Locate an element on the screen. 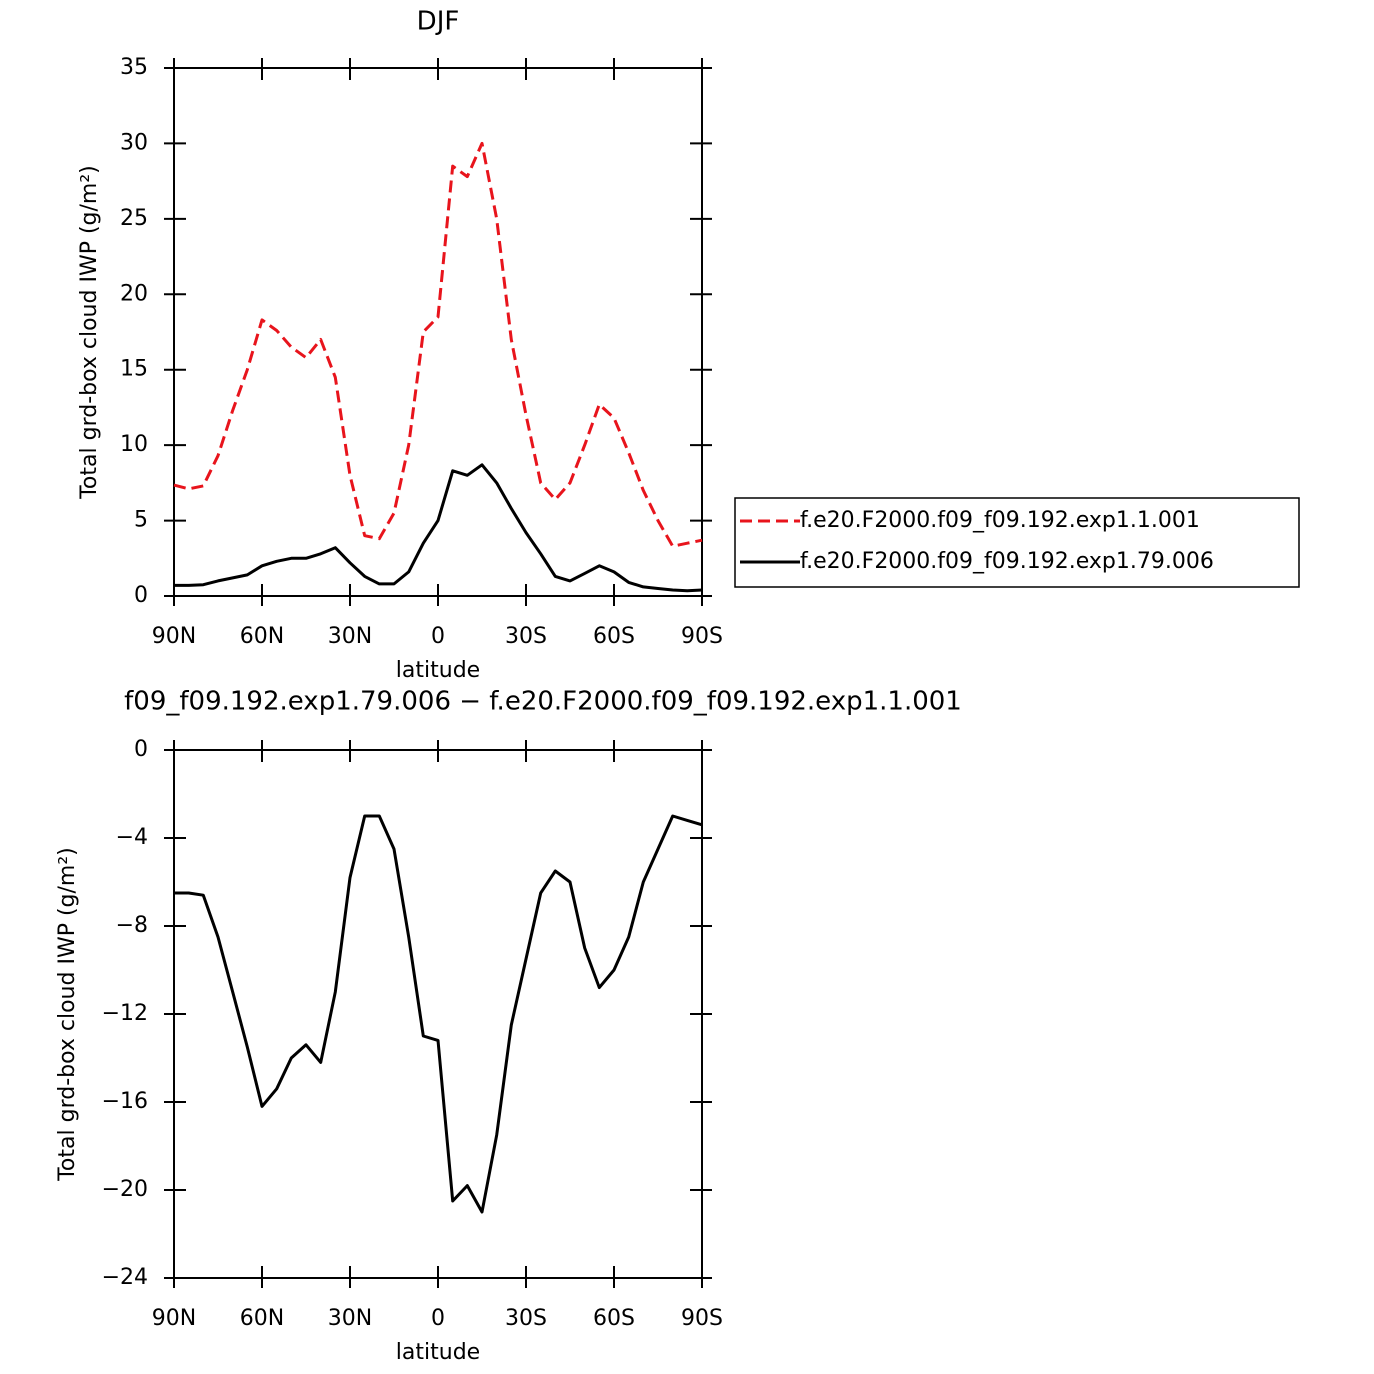 Image resolution: width=1374 pixels, height=1374 pixels. y-tick-label: 35 is located at coordinates (134, 67).